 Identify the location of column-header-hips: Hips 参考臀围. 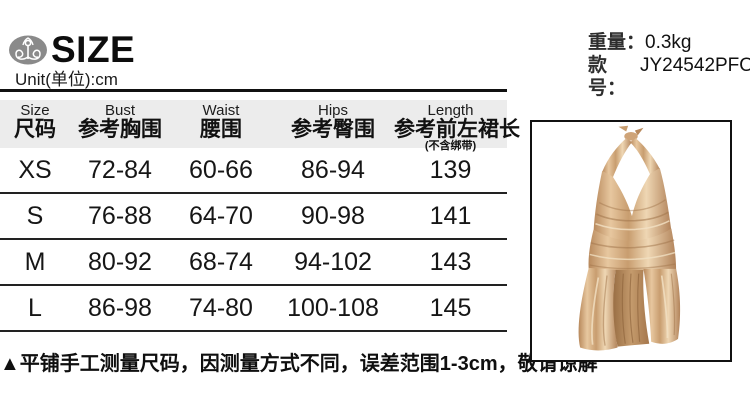
(333, 121).